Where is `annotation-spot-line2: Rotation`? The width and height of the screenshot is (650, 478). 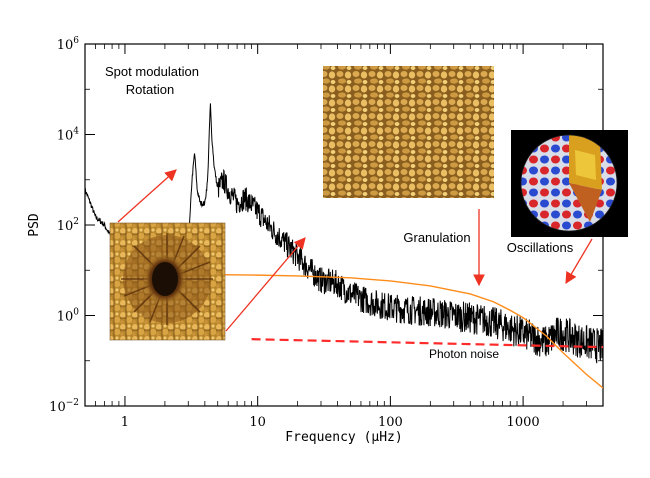 annotation-spot-line2: Rotation is located at coordinates (150, 89).